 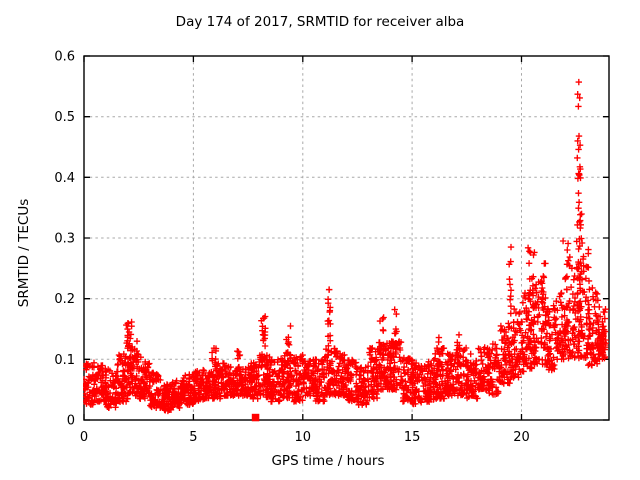 I want to click on x-tick-label: 5, so click(x=193, y=437).